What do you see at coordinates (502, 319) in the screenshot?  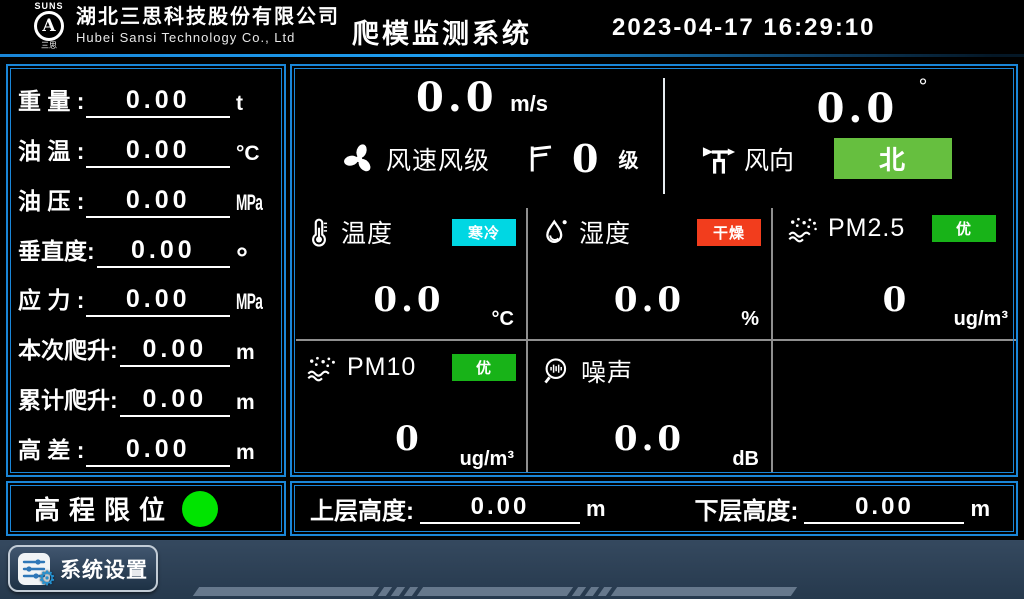 I see `sensor-unit: °C` at bounding box center [502, 319].